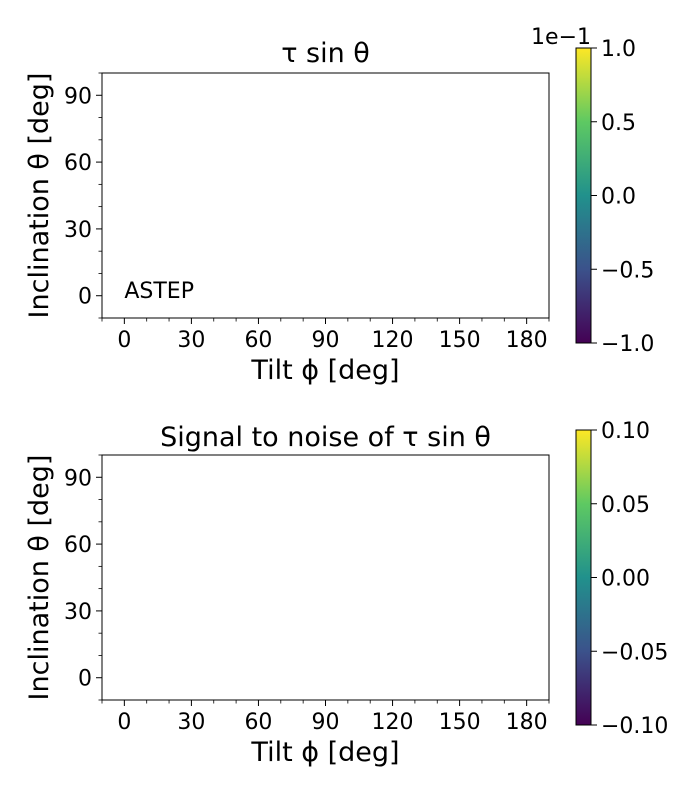 Image resolution: width=700 pixels, height=800 pixels. I want to click on colorbar-tick-label: 0.05, so click(625, 505).